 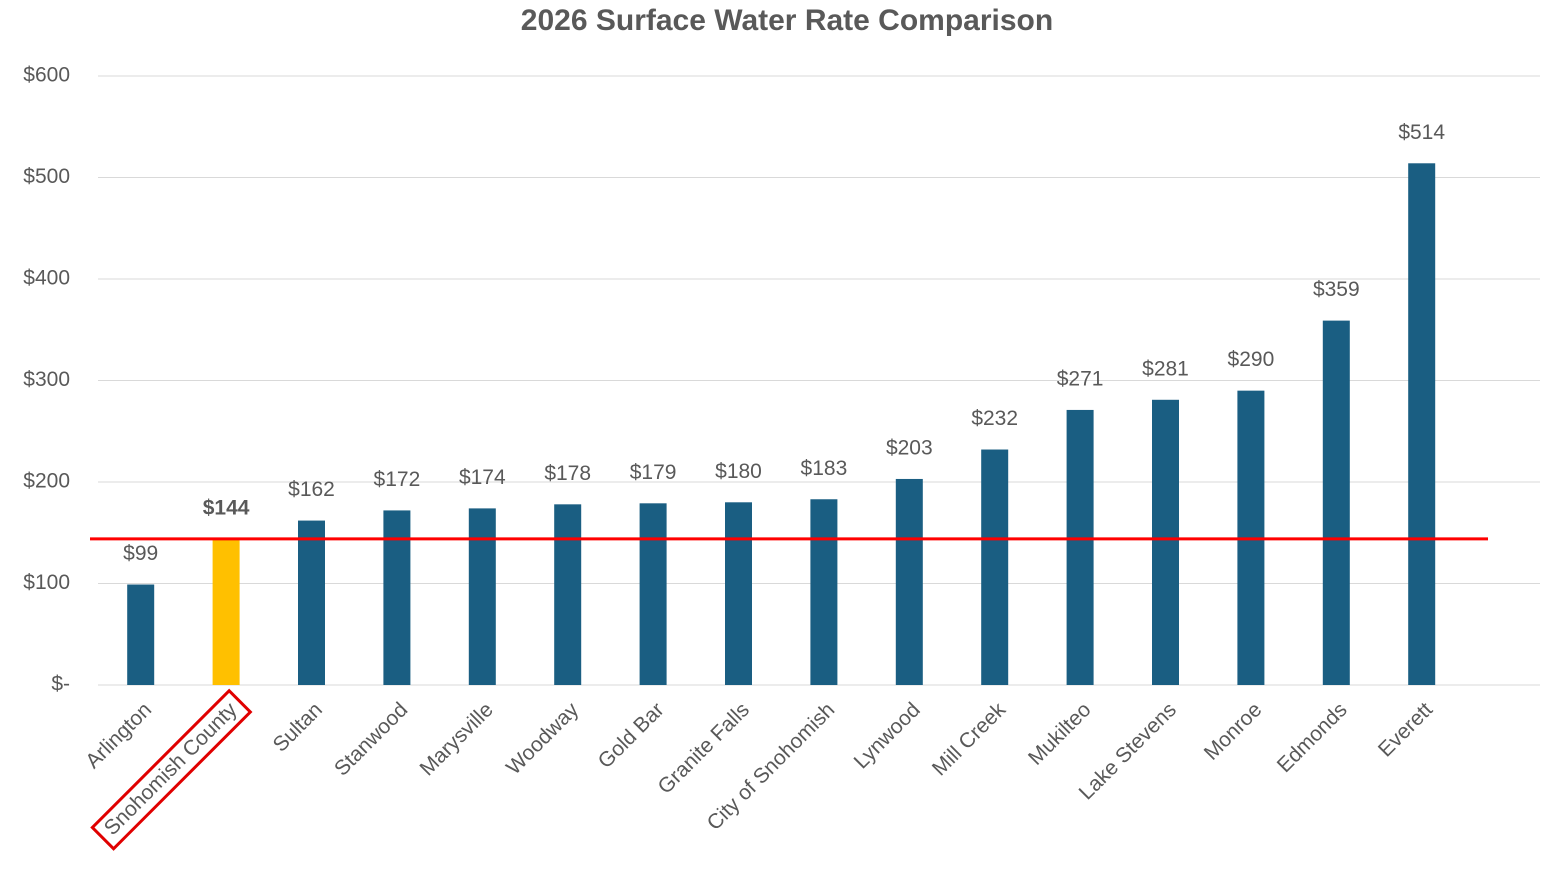 I want to click on x-tick-group: Woodway, so click(x=543, y=739).